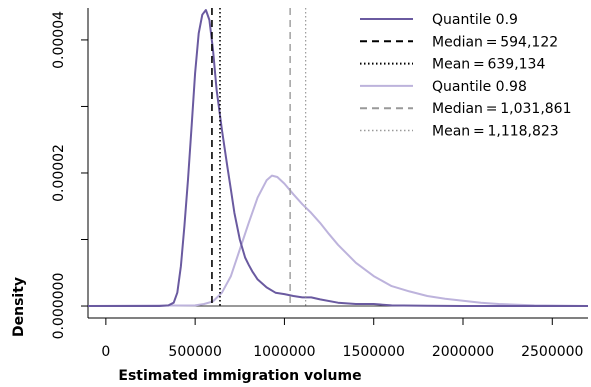 This screenshot has width=591, height=387. What do you see at coordinates (488, 65) in the screenshot?
I see `legend-label: Mean = 639,134` at bounding box center [488, 65].